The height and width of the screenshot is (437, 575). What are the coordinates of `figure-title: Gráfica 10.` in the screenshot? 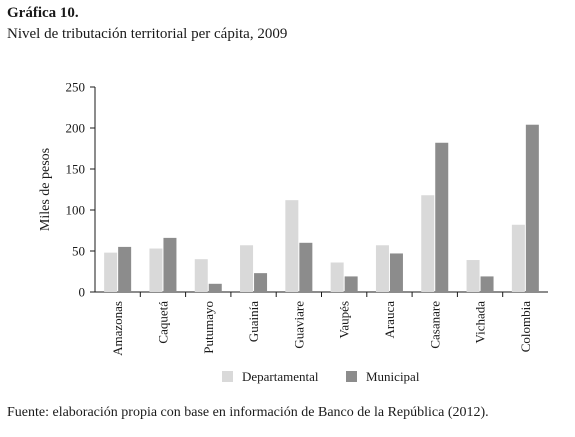 It's located at (43, 13).